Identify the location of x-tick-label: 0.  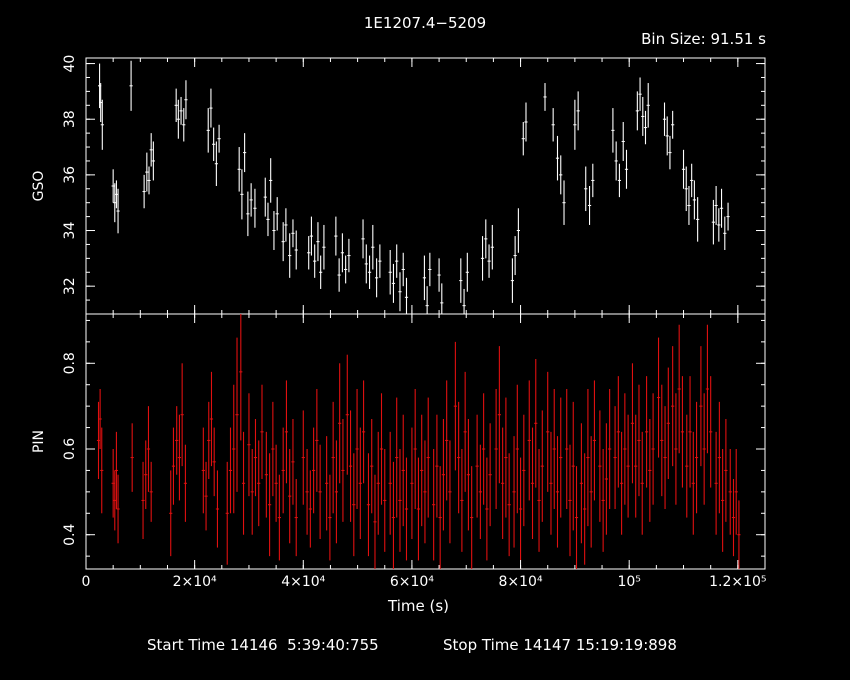
(86, 582).